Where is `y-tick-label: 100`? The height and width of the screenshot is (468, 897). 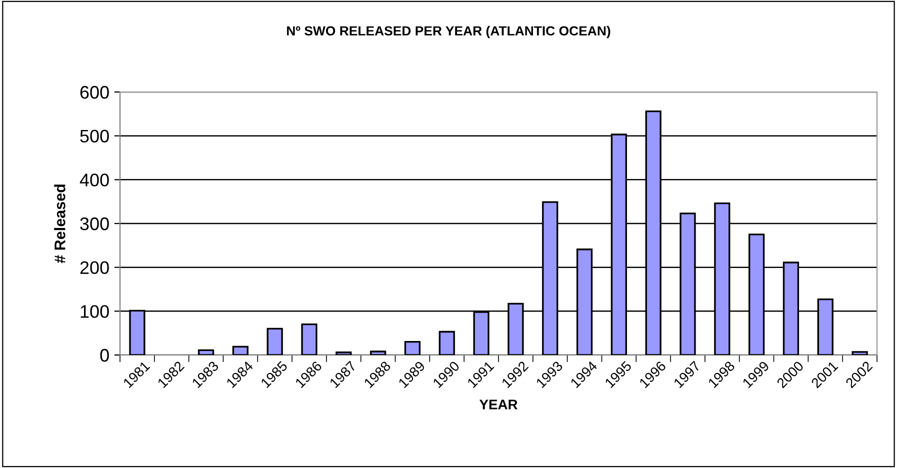 y-tick-label: 100 is located at coordinates (94, 311).